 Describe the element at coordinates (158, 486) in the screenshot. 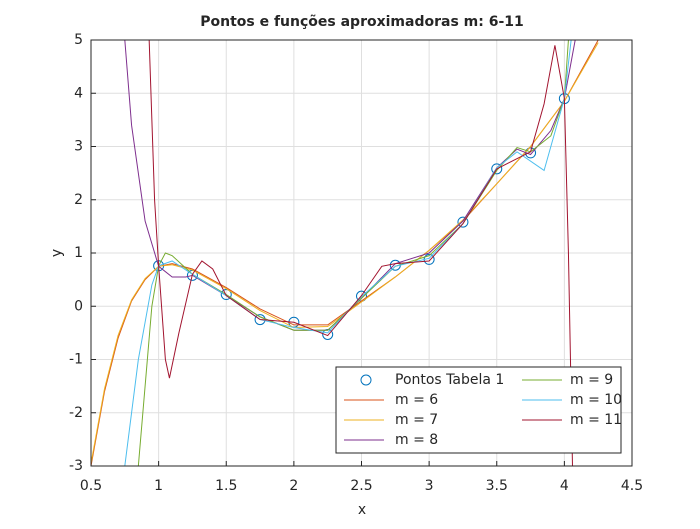

I see `x-tick-label: 1` at that location.